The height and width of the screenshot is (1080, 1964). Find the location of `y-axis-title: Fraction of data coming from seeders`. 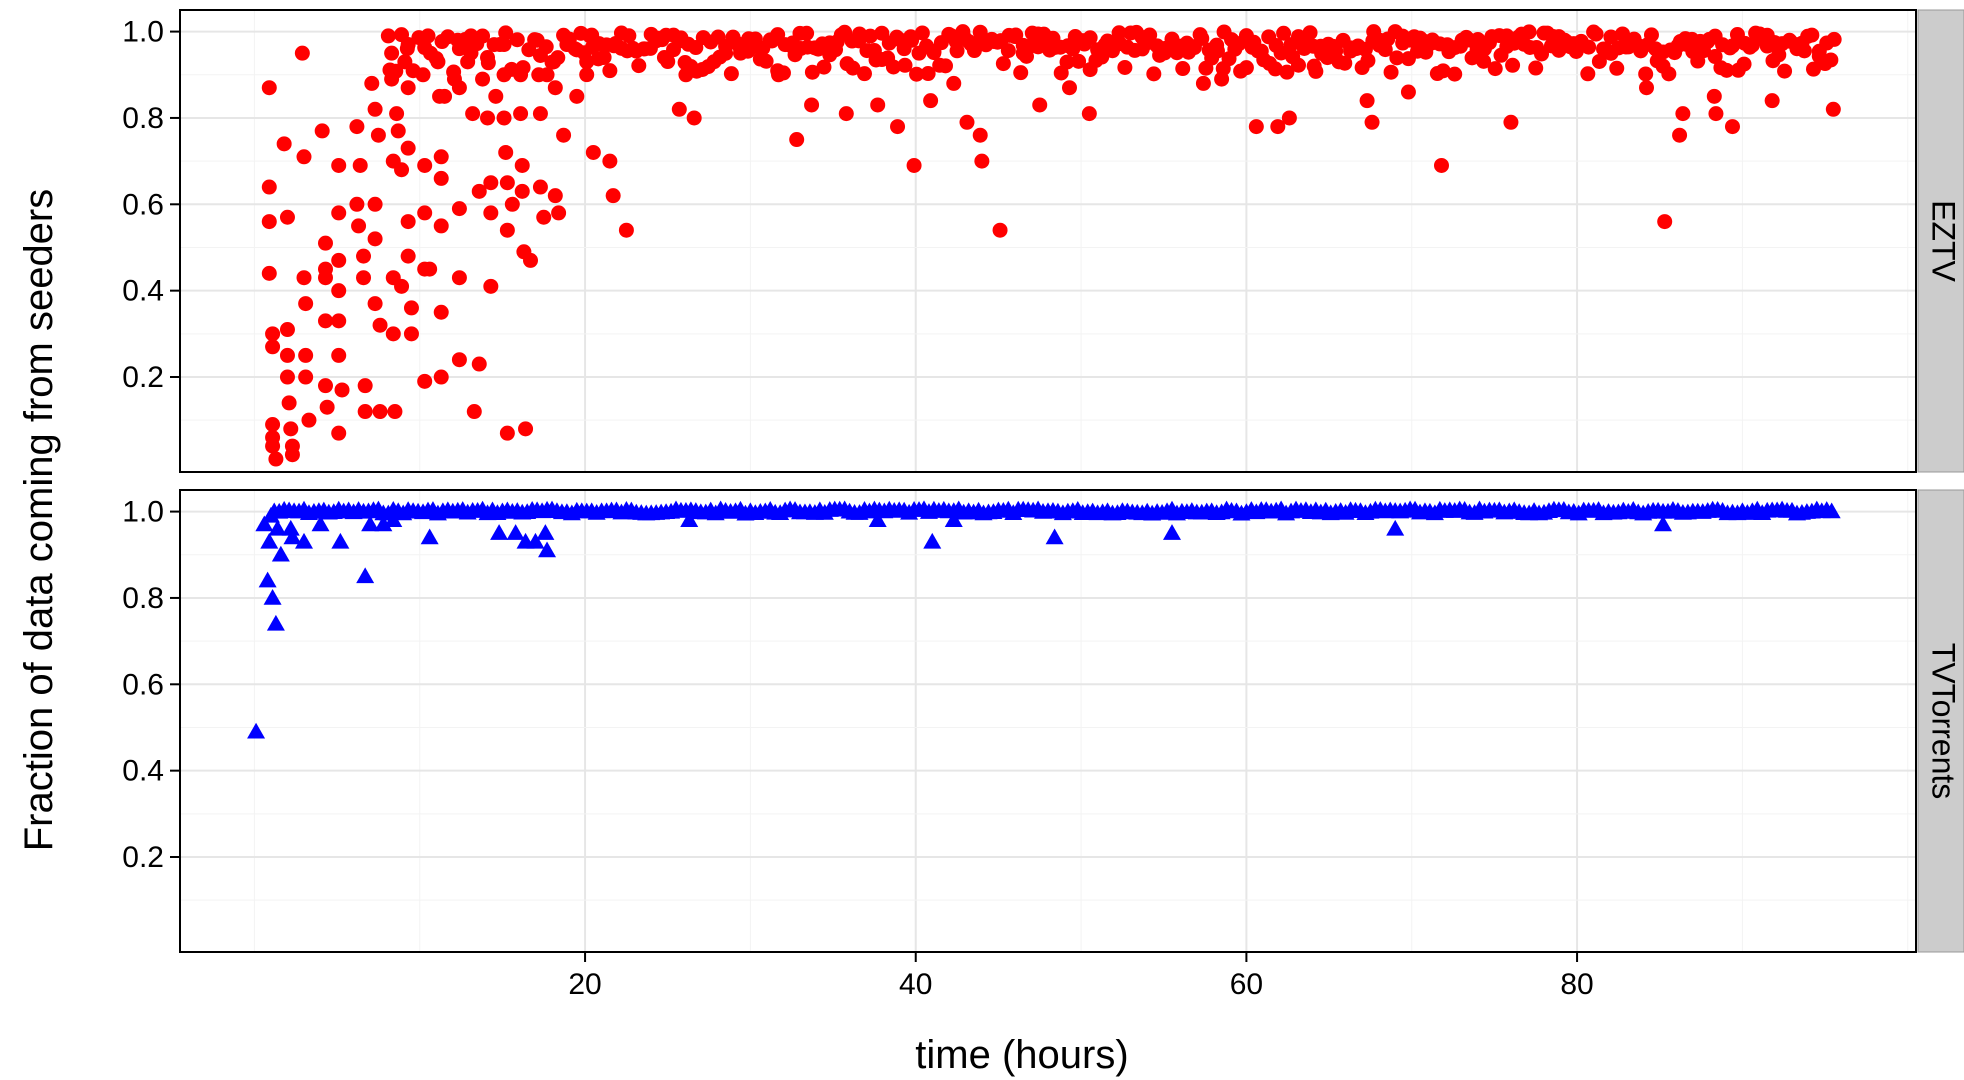

y-axis-title: Fraction of data coming from seeders is located at coordinates (39, 520).